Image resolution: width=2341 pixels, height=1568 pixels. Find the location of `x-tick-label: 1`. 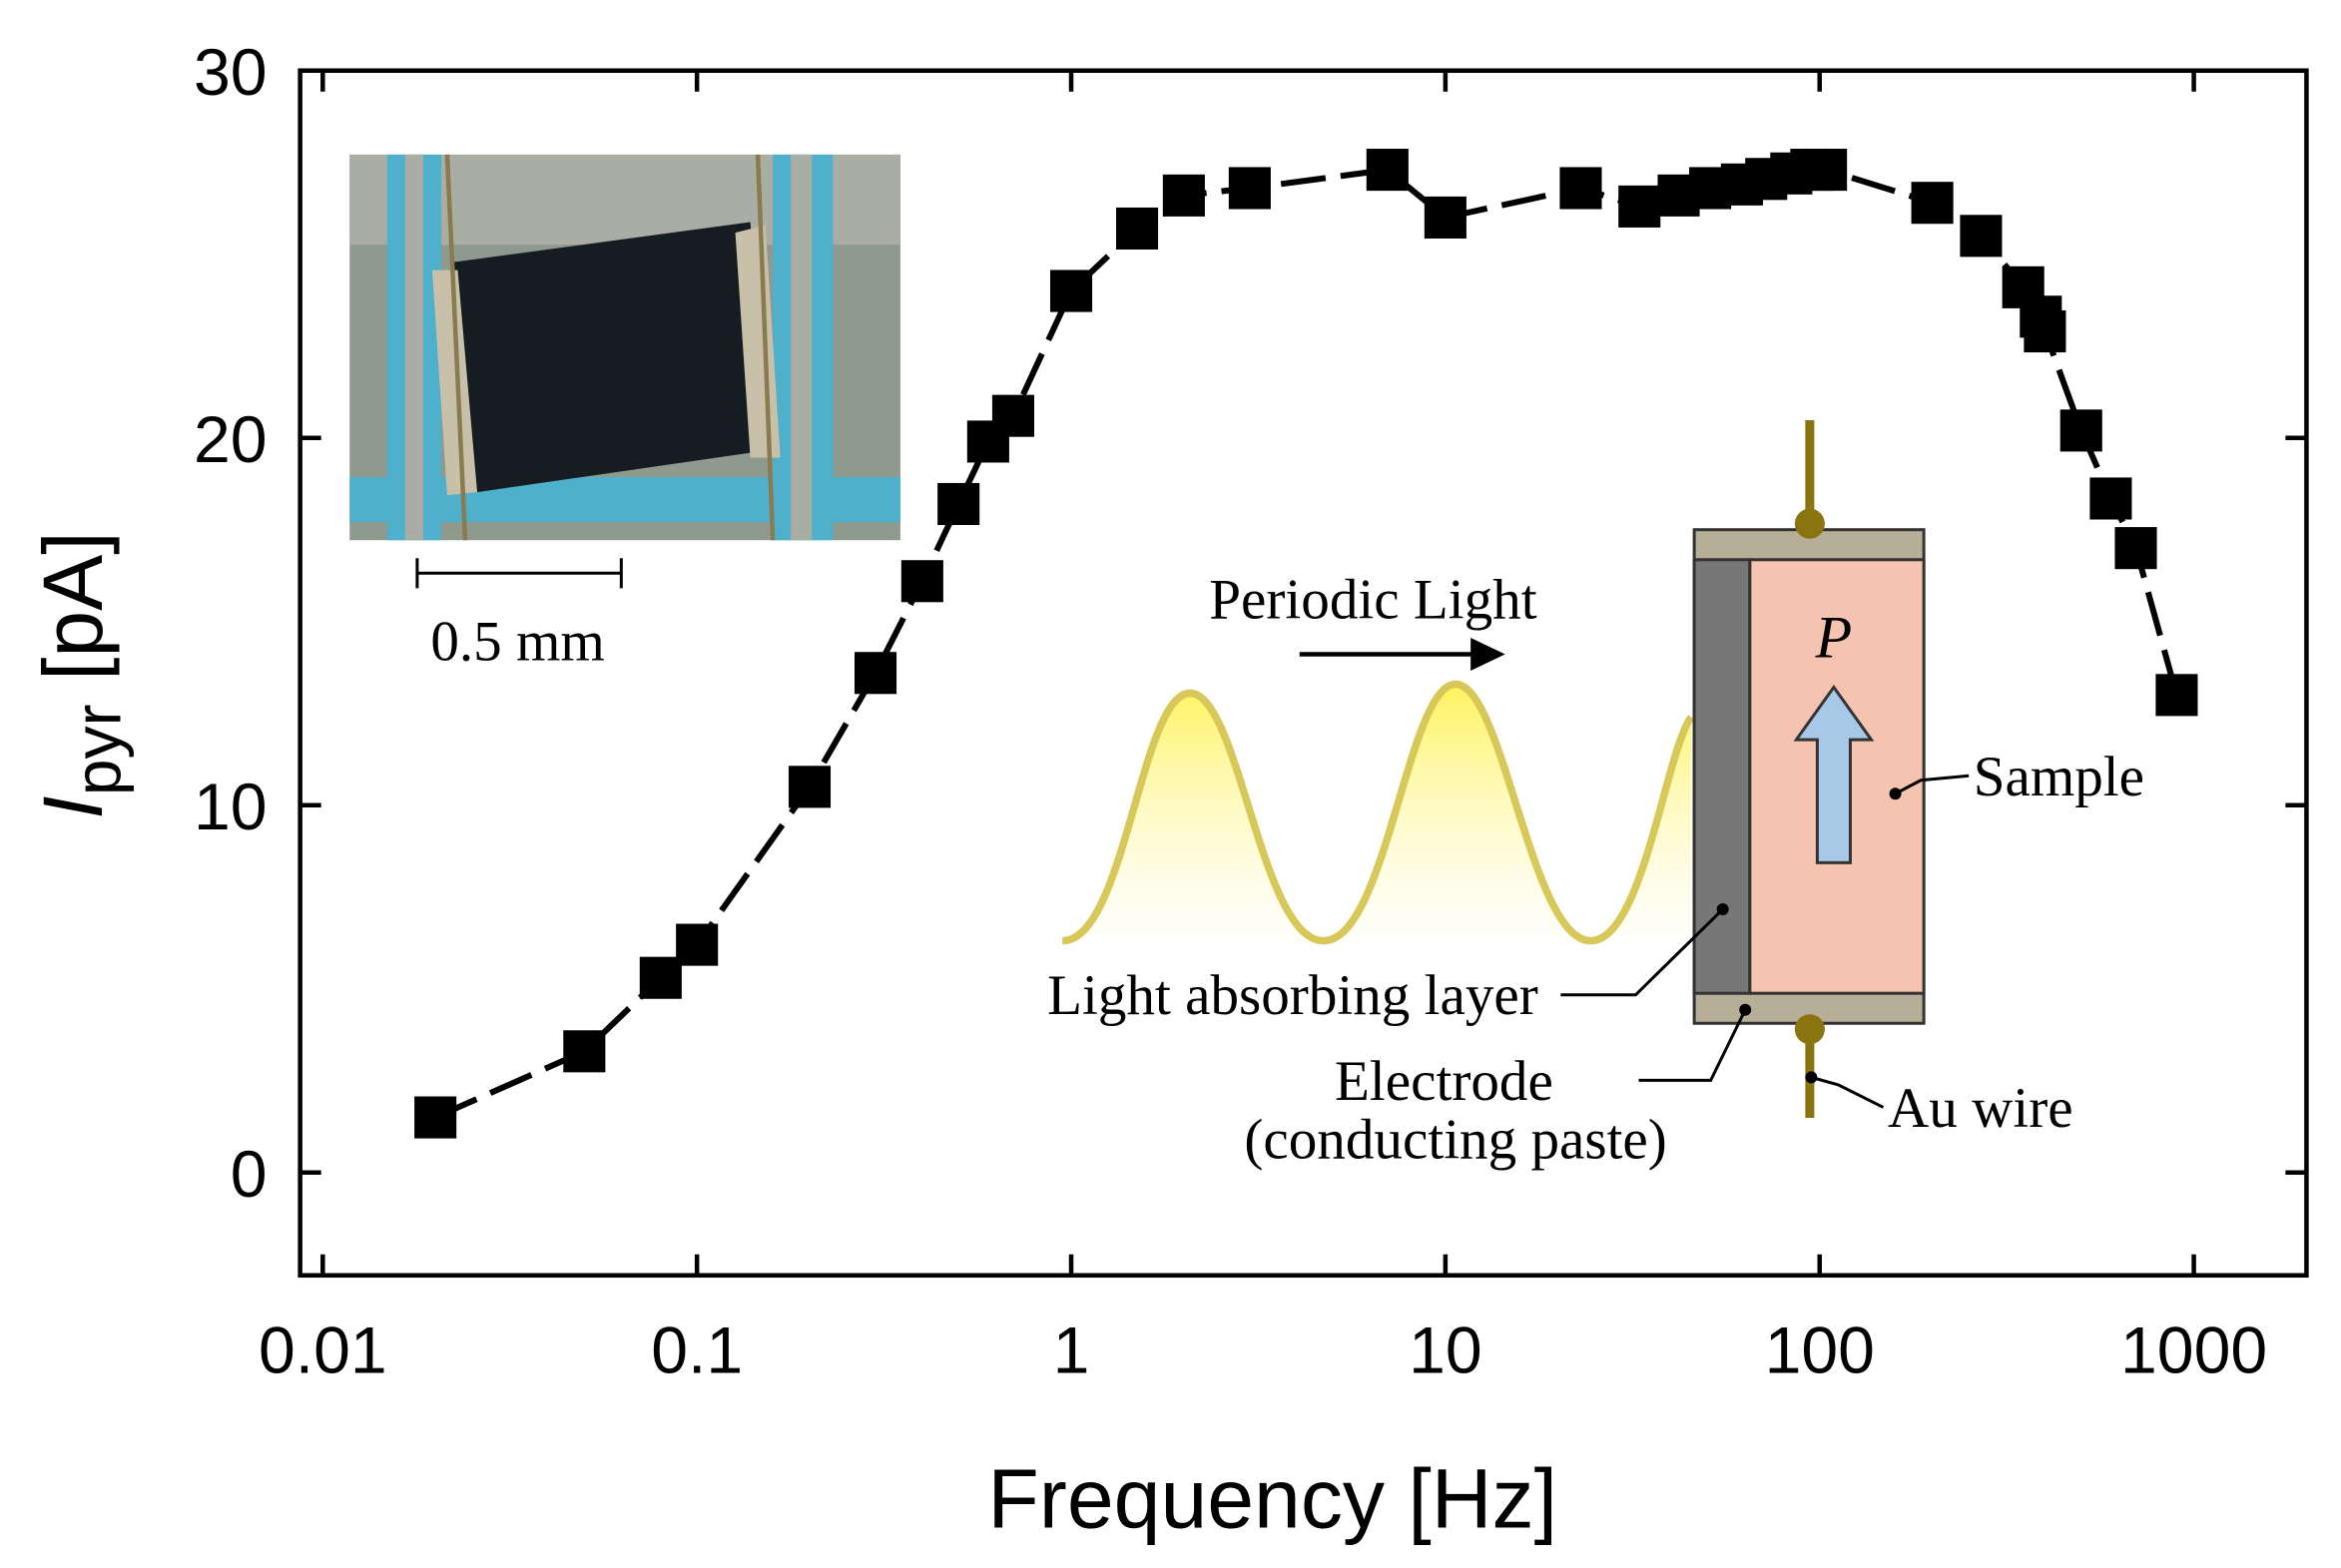

x-tick-label: 1 is located at coordinates (1072, 1351).